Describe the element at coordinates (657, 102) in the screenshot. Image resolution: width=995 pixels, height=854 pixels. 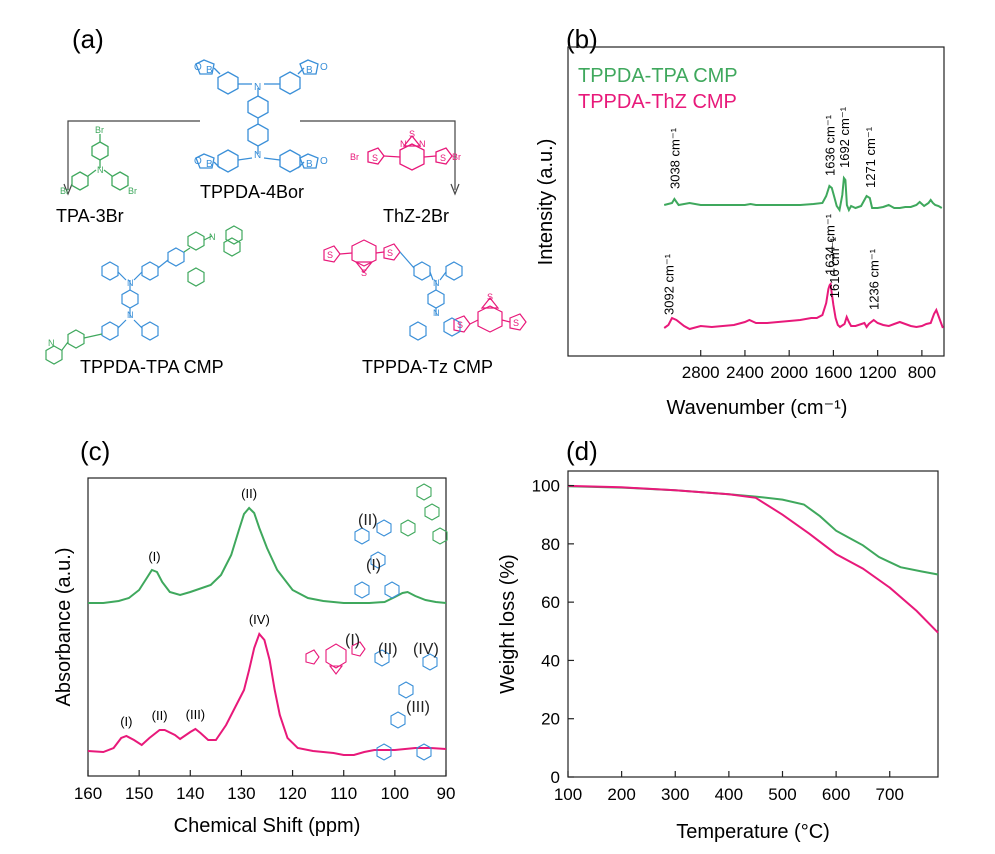
I see `legend-entry-thz: TPPDA-ThZ CMP` at that location.